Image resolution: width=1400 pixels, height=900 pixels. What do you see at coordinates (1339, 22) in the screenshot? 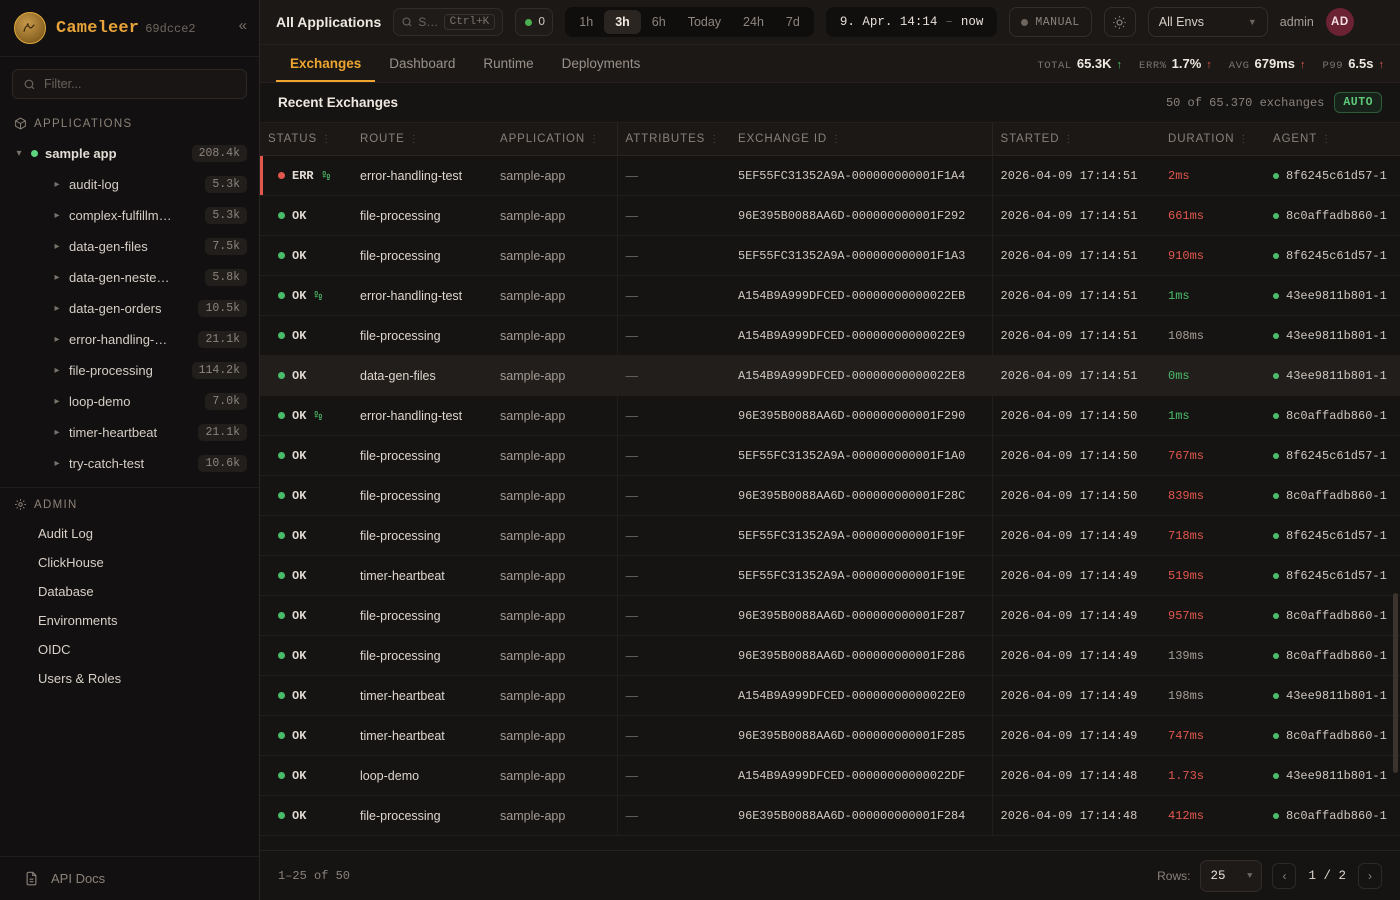
I see `avatar: AD` at bounding box center [1339, 22].